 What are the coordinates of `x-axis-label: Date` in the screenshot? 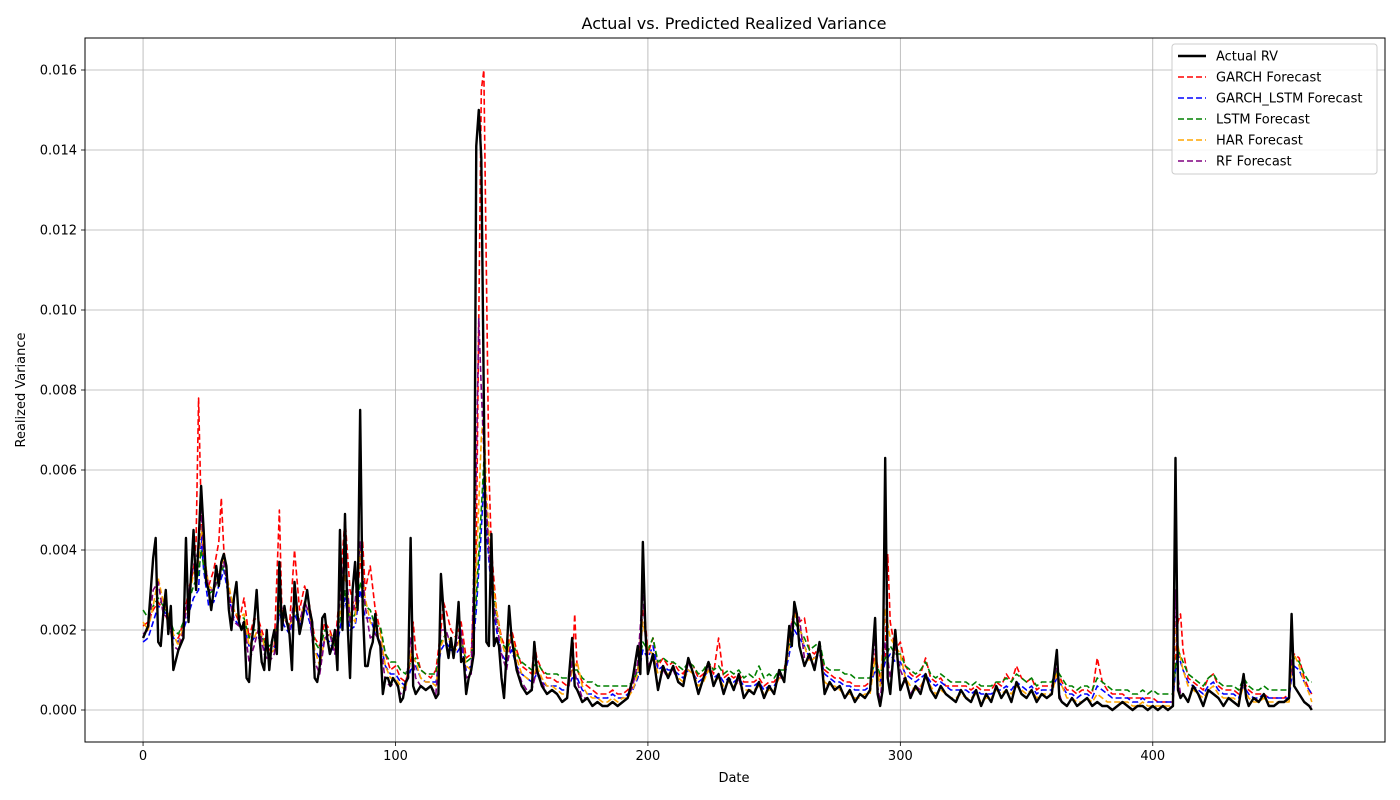 It's located at (733, 778).